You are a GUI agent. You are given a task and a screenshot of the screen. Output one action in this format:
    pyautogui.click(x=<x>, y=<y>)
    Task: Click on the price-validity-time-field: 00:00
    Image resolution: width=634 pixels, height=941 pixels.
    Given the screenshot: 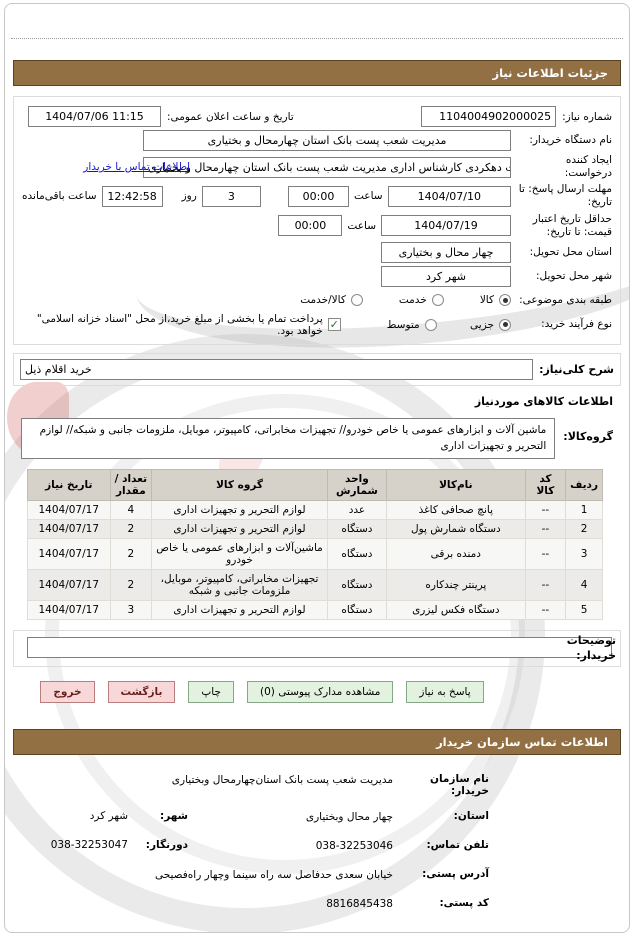 What is the action you would take?
    pyautogui.click(x=310, y=226)
    